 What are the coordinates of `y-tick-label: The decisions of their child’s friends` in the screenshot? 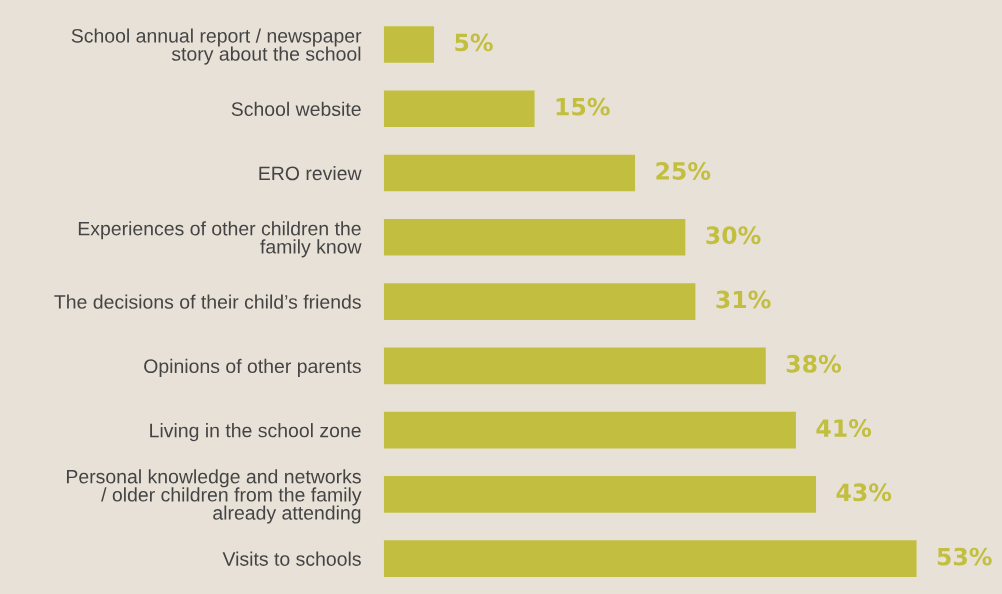 It's located at (207, 301).